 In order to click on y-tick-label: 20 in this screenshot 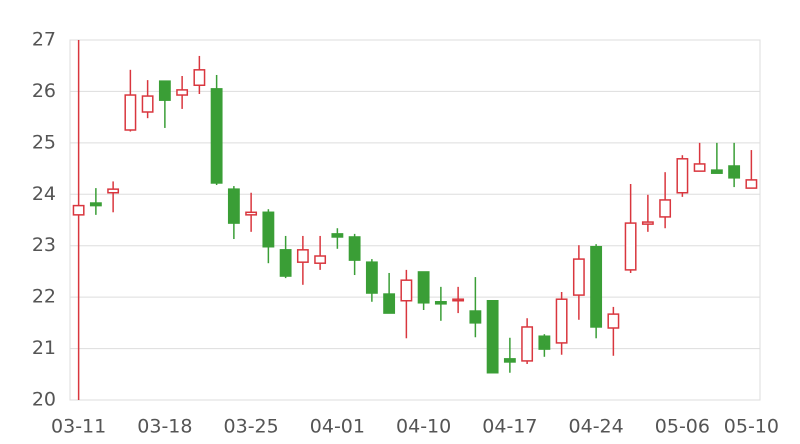, I will do `click(44, 400)`.